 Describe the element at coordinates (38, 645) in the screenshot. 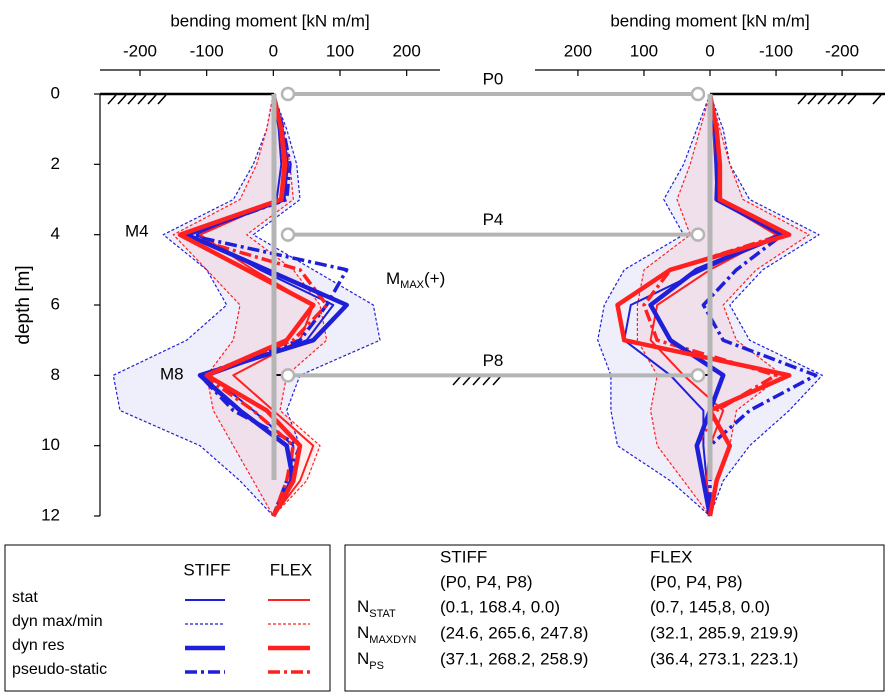

I see `legend-label: dyn res` at that location.